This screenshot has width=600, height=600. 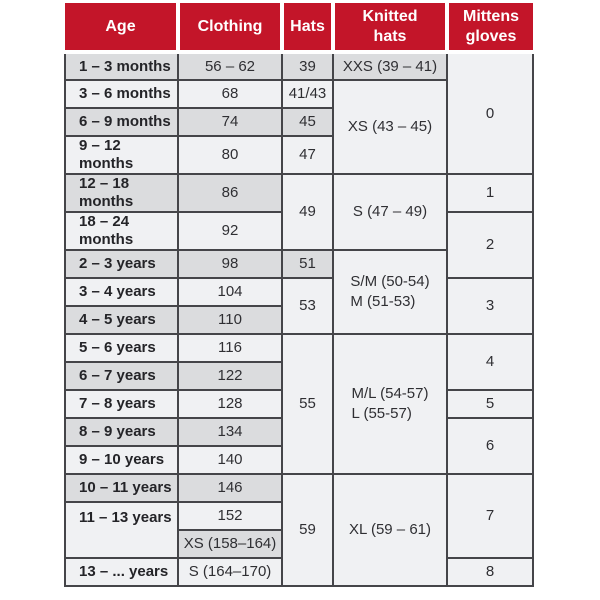 What do you see at coordinates (390, 66) in the screenshot?
I see `knitted-hats-cell: XXS (39 – 41)` at bounding box center [390, 66].